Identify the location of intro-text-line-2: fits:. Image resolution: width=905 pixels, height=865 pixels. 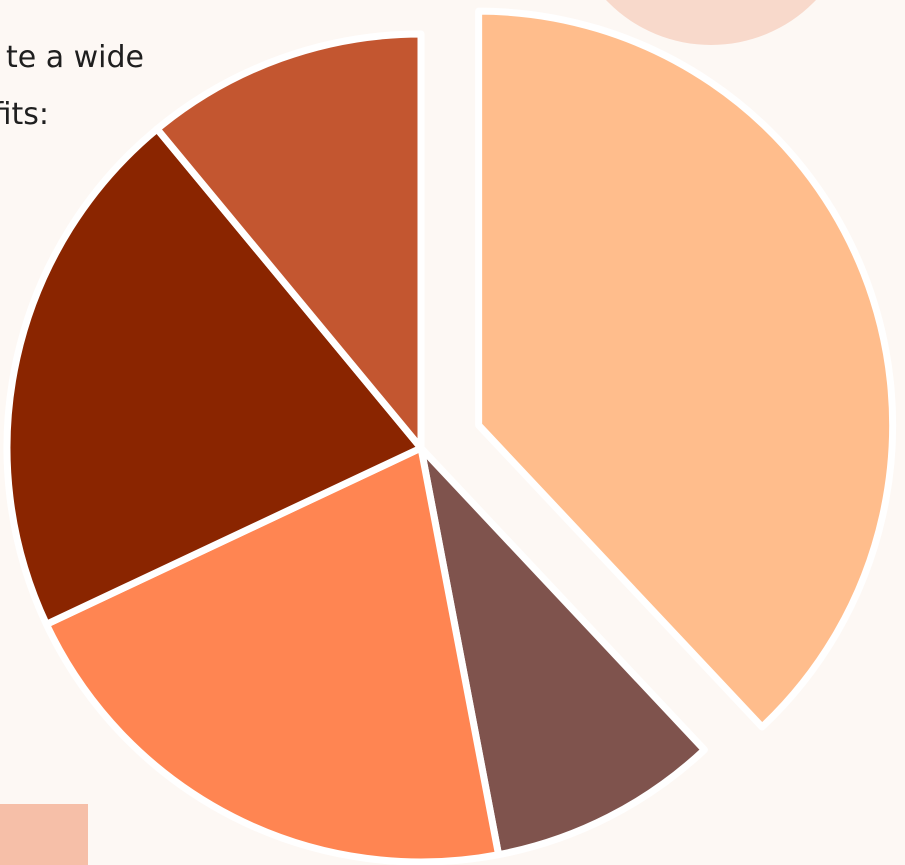
(24, 114).